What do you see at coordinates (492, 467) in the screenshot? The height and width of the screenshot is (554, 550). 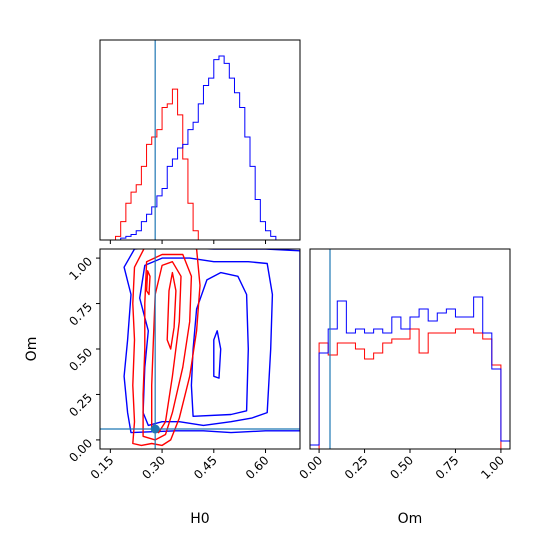 I see `hist-om-xtick-label: 1.00` at bounding box center [492, 467].